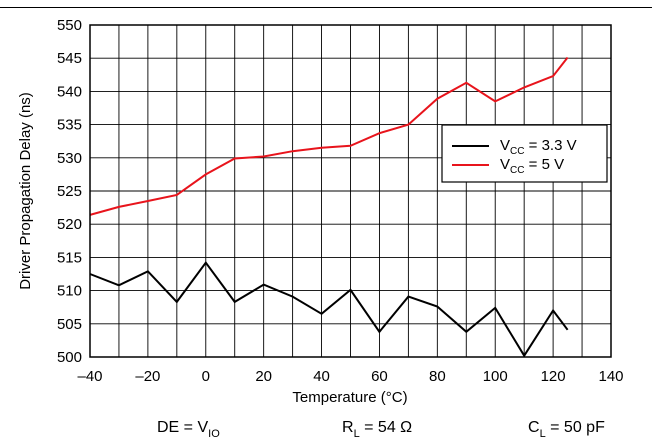 This screenshot has width=652, height=440. I want to click on y-tick-label: 525, so click(69, 191).